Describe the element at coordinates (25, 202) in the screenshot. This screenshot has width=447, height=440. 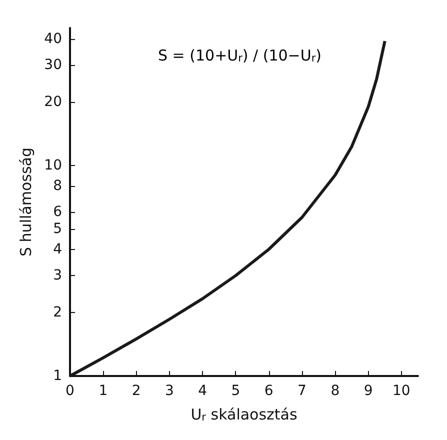
I see `y-axis-title: S hullámosság` at that location.